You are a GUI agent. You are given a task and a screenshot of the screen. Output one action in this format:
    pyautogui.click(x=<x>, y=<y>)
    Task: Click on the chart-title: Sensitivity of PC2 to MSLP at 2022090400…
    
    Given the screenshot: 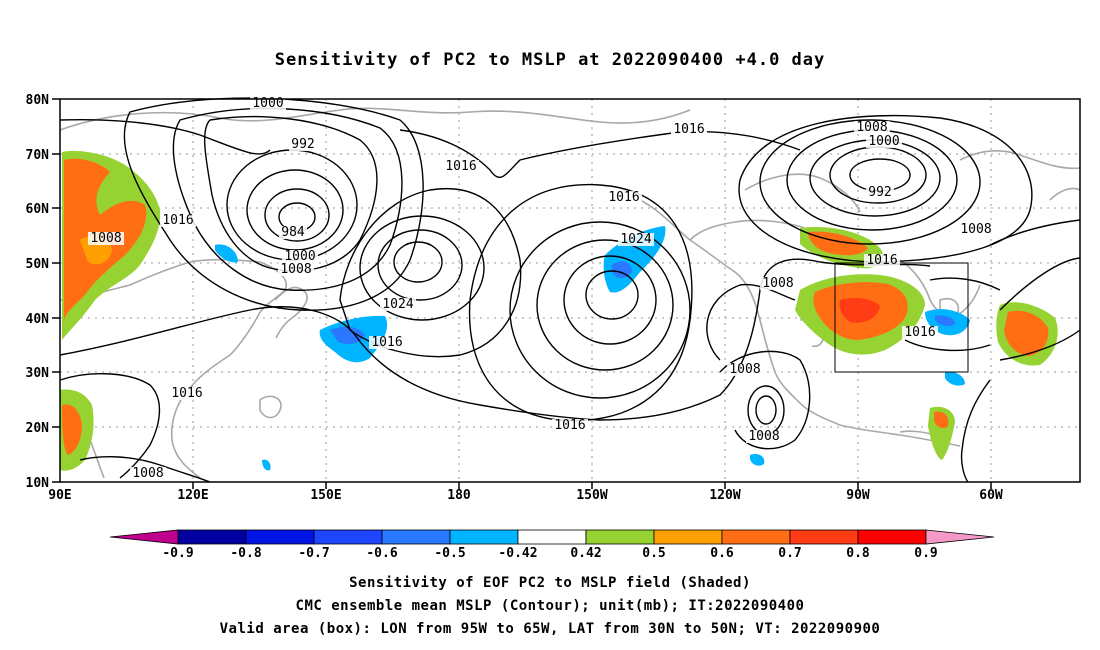 What is the action you would take?
    pyautogui.click(x=550, y=60)
    